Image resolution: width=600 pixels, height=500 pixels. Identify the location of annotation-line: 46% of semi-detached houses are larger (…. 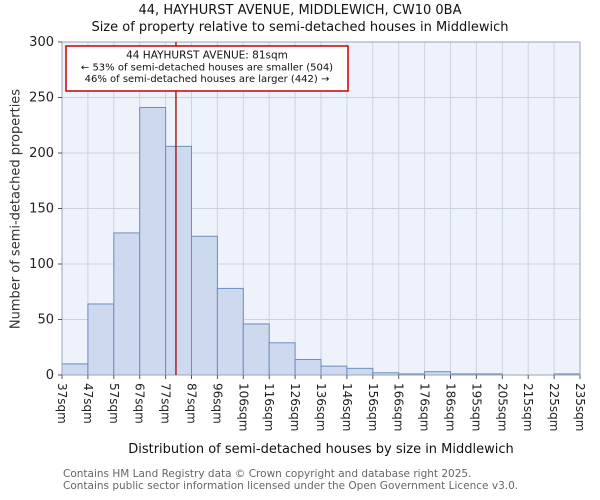
(207, 79).